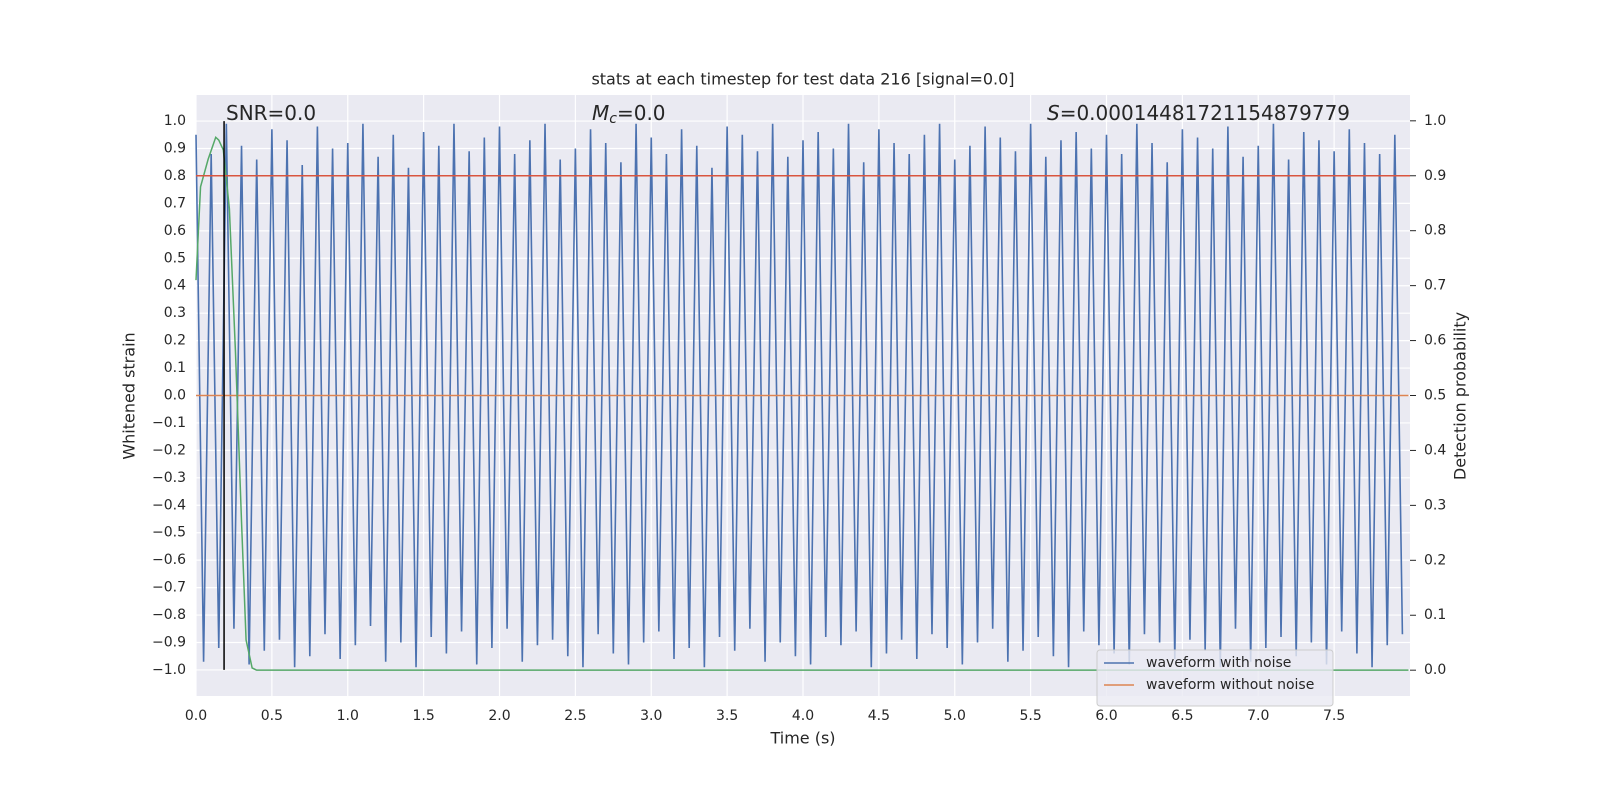 This screenshot has width=1600, height=800. I want to click on y-tick-label: 0.7, so click(175, 203).